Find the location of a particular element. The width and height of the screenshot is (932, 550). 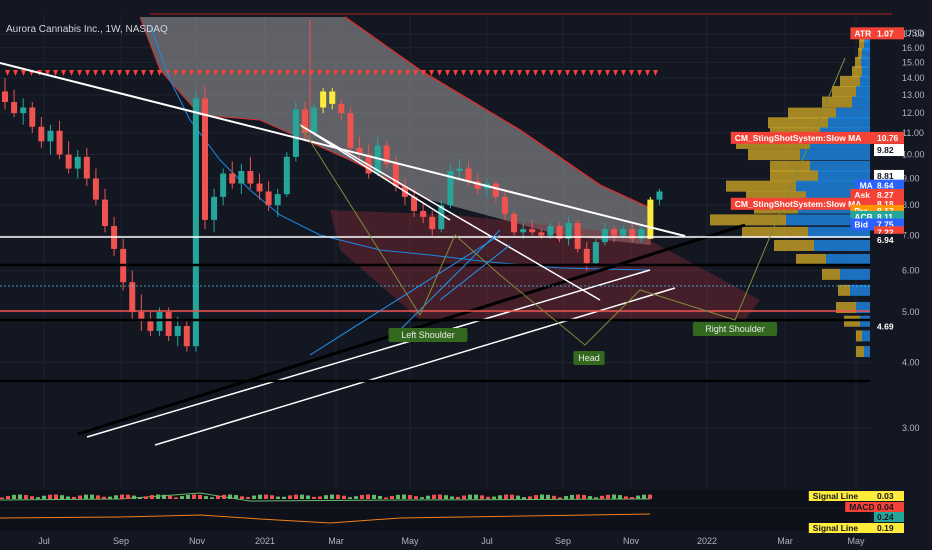

pattern-label-box is located at coordinates (428, 335).